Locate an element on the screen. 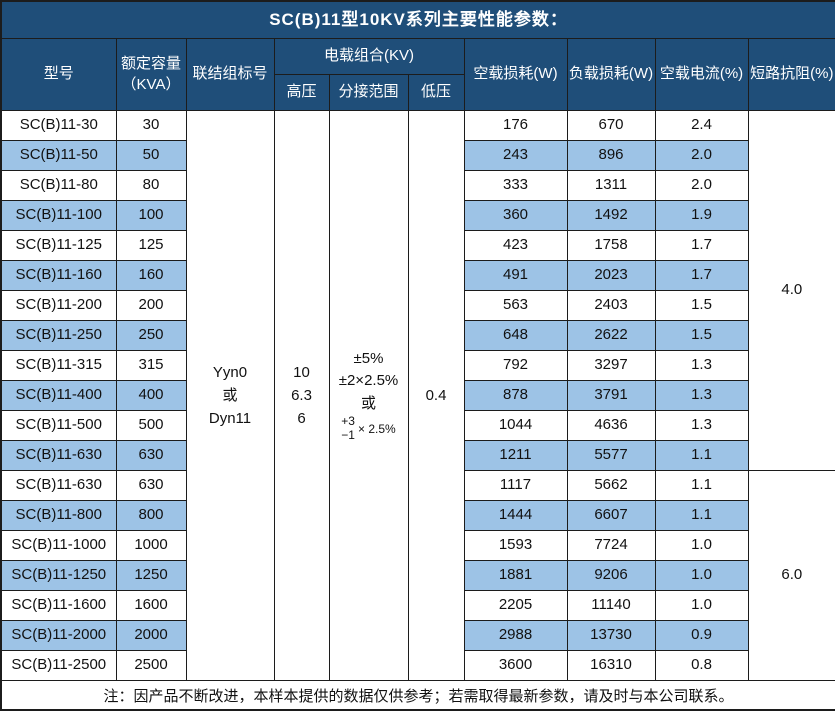  no-load-current-cell: 0.8 is located at coordinates (701, 665).